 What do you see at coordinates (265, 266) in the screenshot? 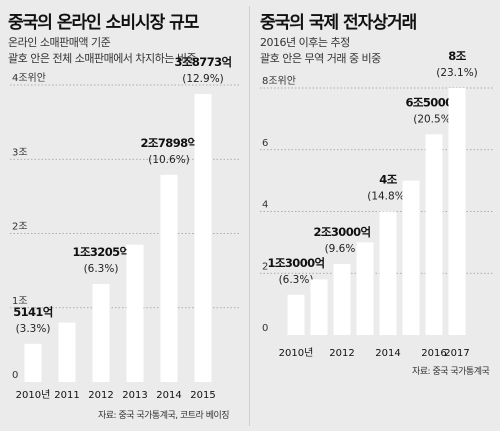
I see `y-tick-label: 2` at bounding box center [265, 266].